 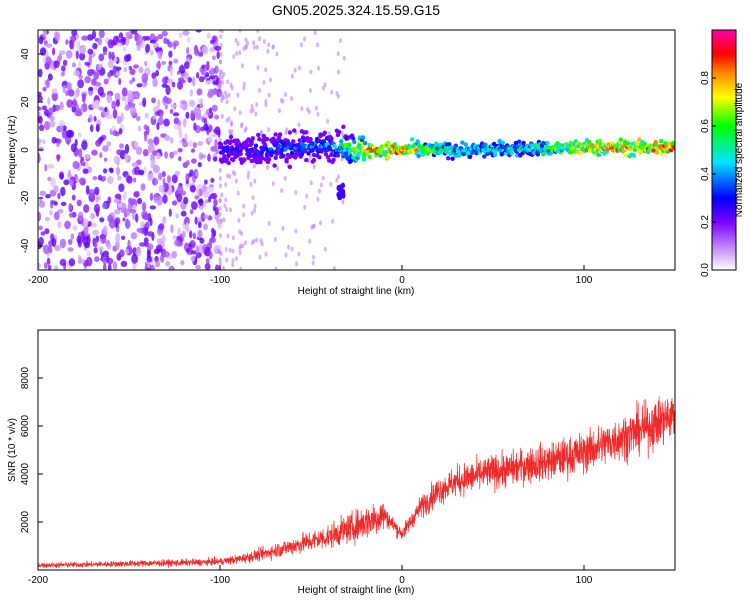 What do you see at coordinates (356, 590) in the screenshot?
I see `snr-x-label: Height of straight line (km)` at bounding box center [356, 590].